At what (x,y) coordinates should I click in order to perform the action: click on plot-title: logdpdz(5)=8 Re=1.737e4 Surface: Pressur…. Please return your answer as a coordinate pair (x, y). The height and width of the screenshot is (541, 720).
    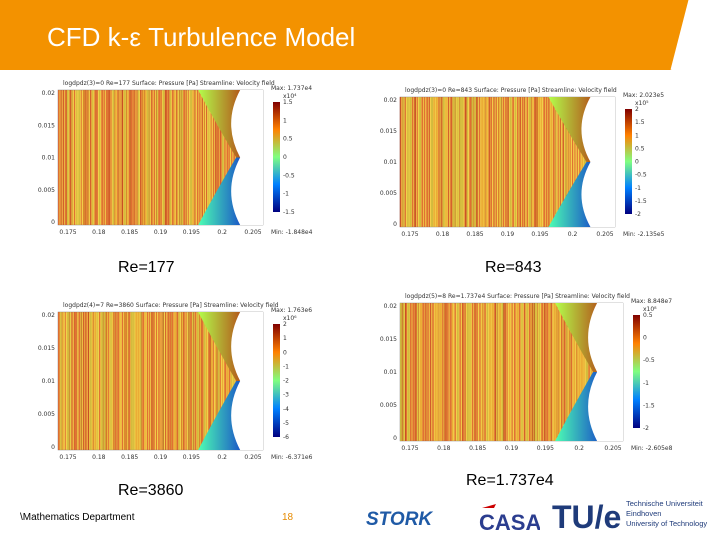
    Looking at the image, I should click on (517, 296).